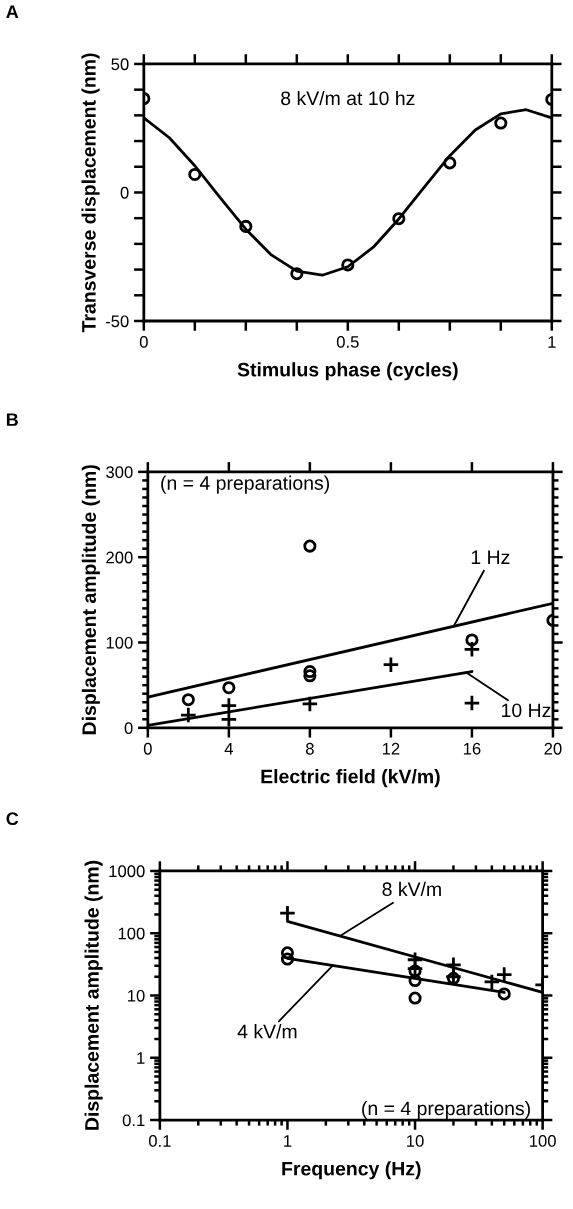  Describe the element at coordinates (350, 778) in the screenshot. I see `x-axis-title: Electric field (kV/m)` at that location.